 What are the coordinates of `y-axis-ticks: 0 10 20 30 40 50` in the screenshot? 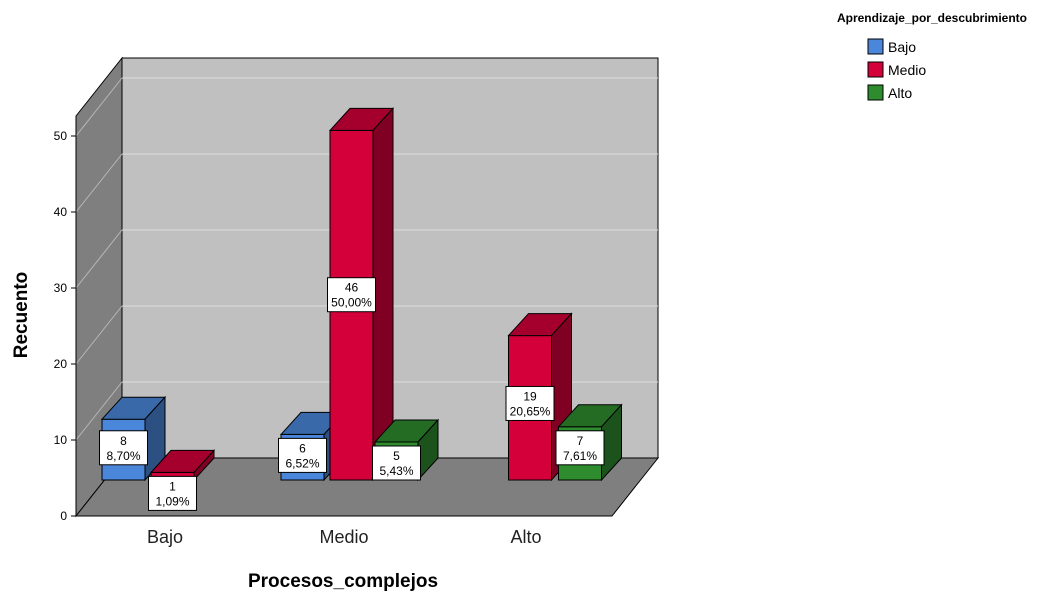 It's located at (65, 326).